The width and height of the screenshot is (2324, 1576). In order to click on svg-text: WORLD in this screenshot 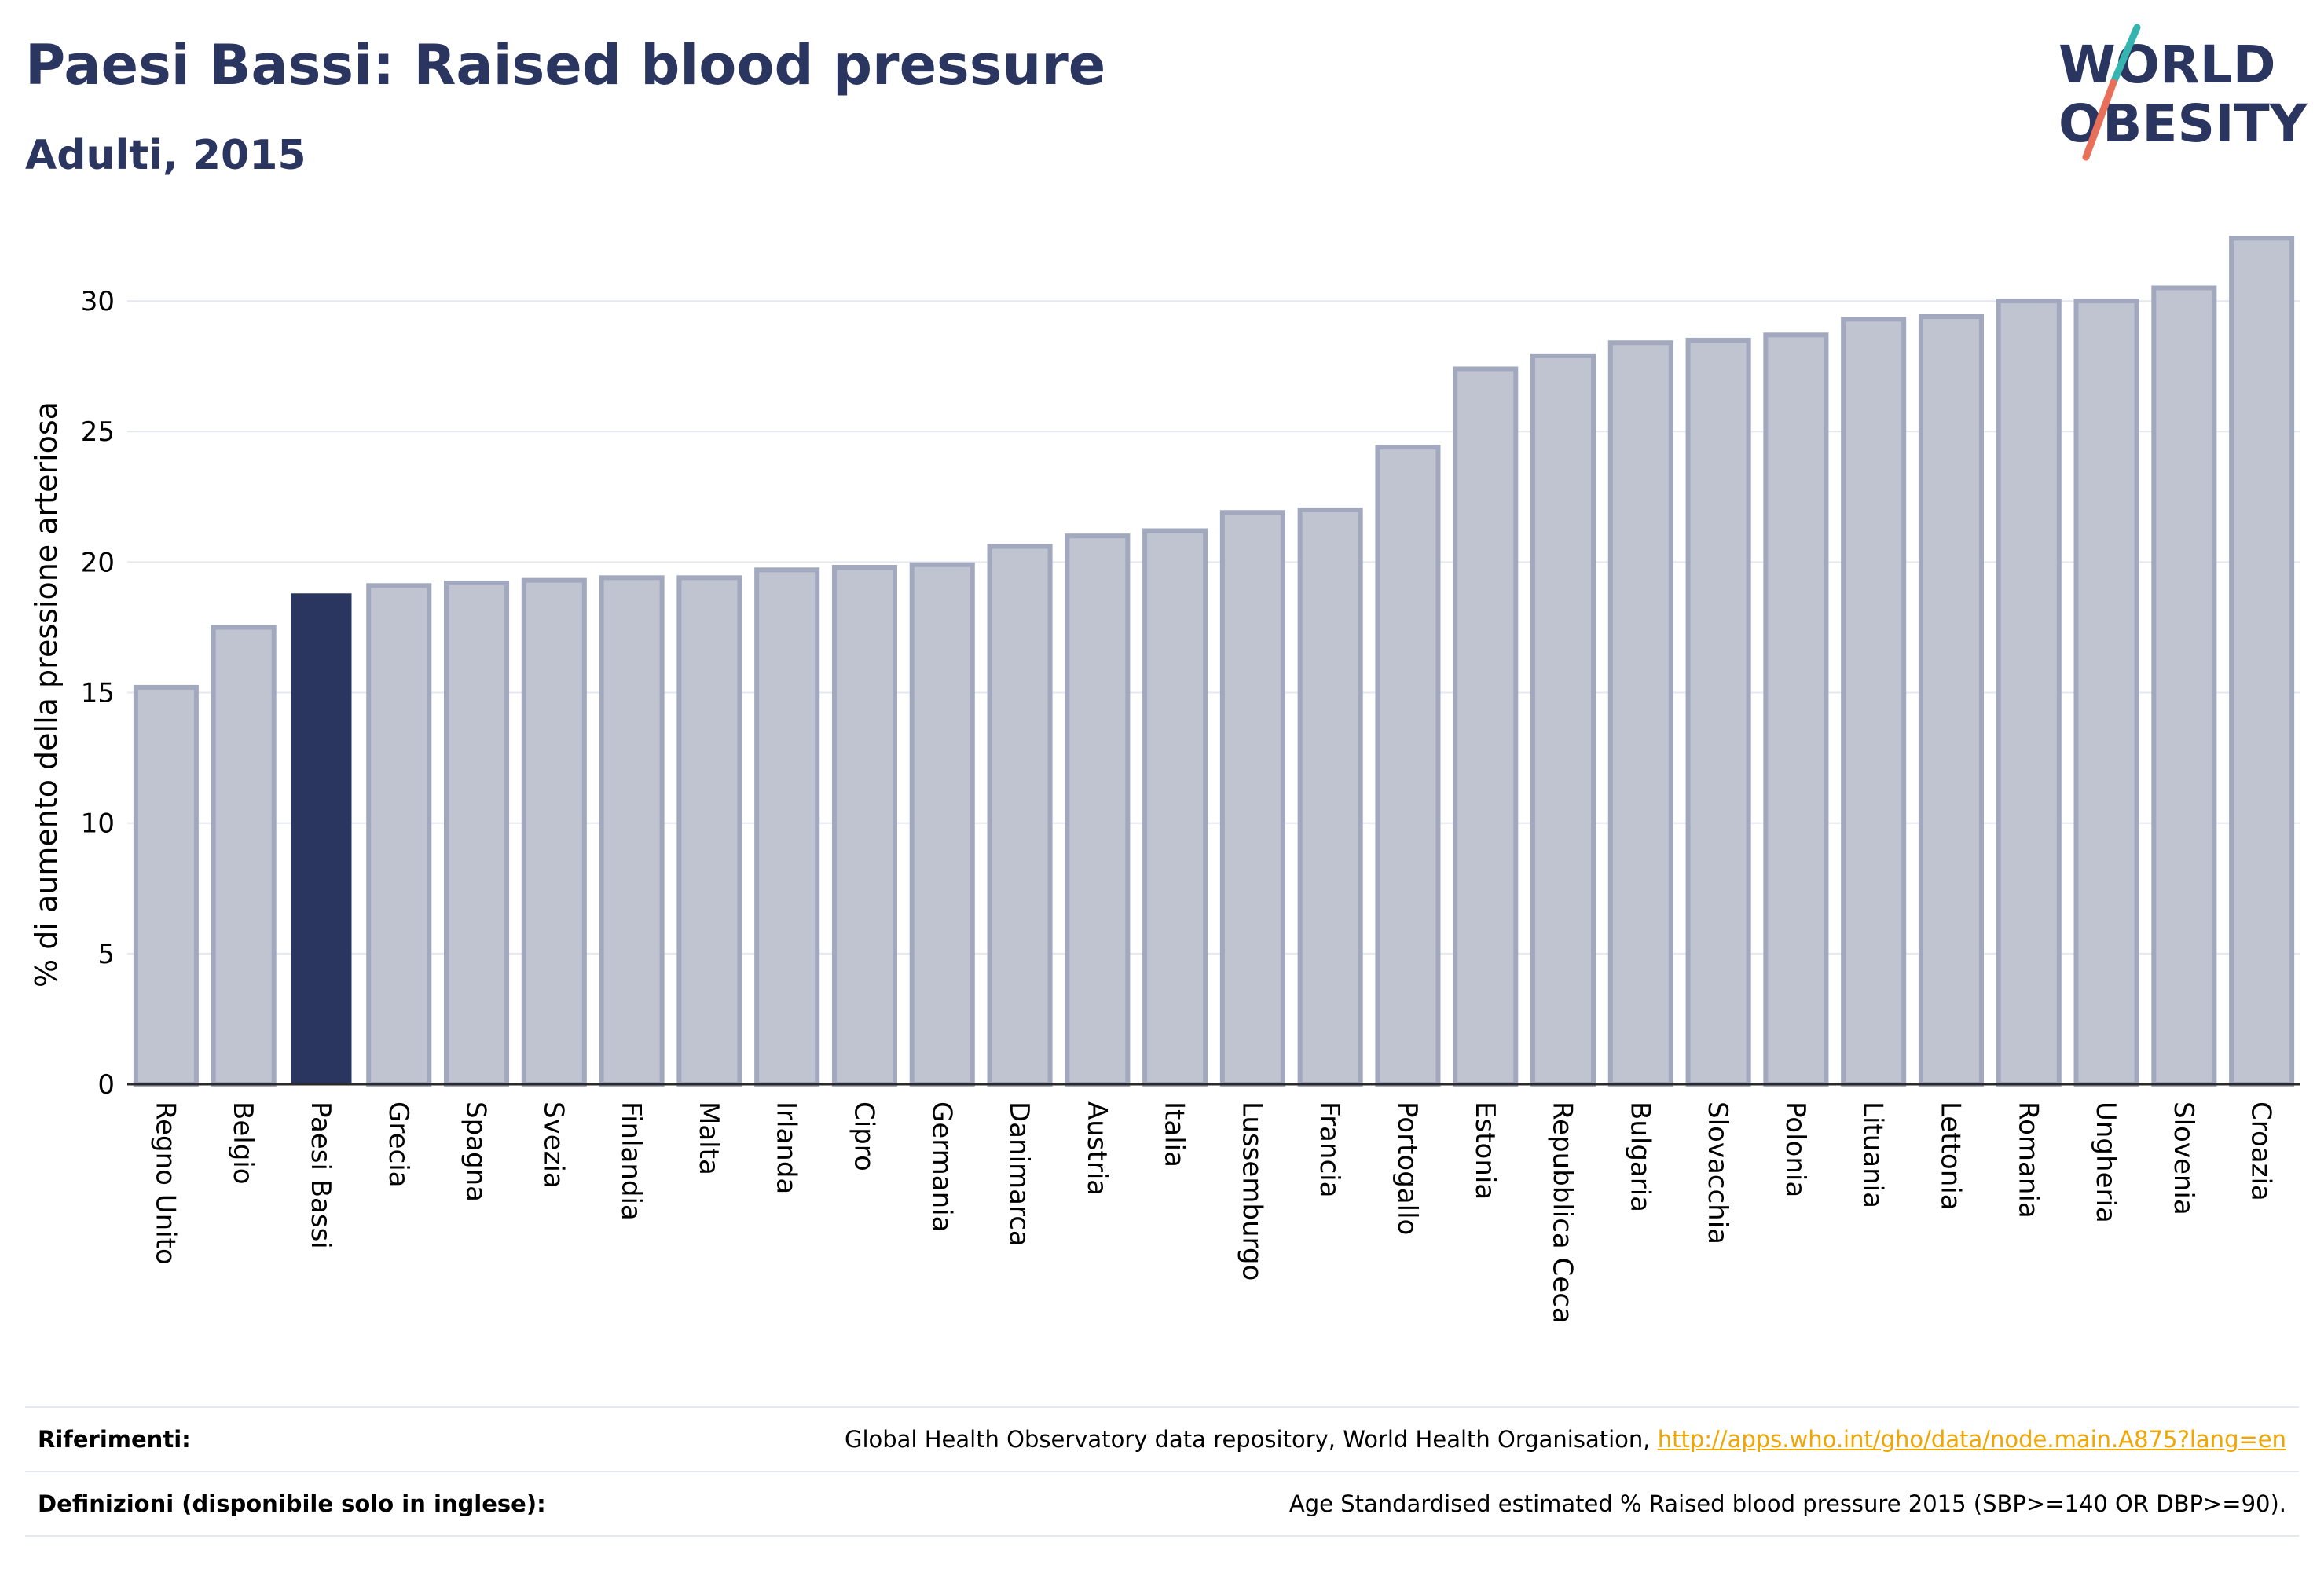, I will do `click(2167, 65)`.